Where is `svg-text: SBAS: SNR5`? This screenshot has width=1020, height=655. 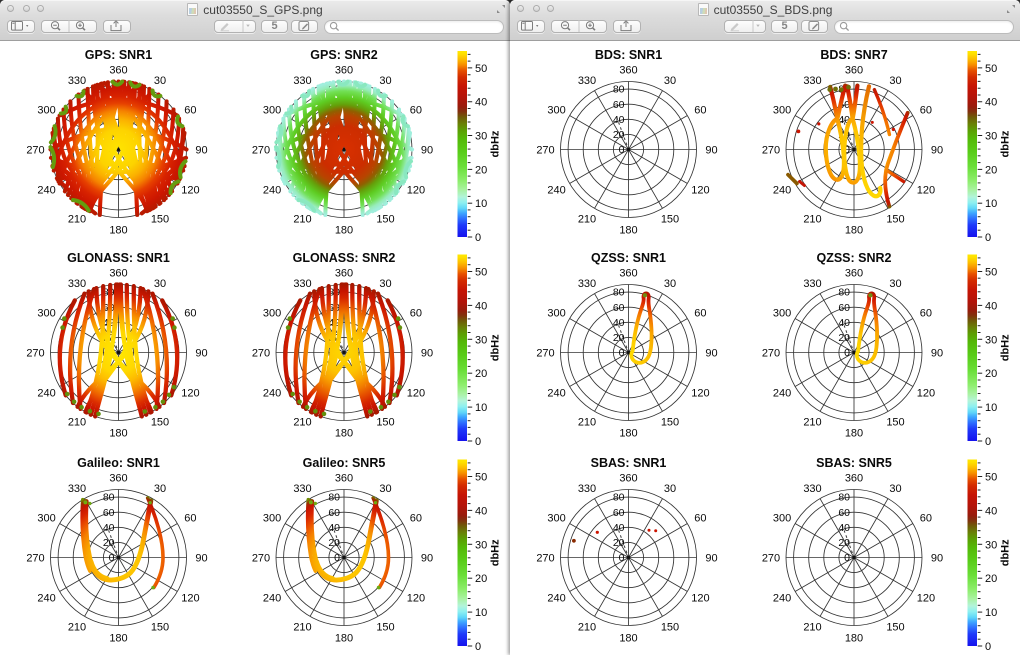 svg-text: SBAS: SNR5 is located at coordinates (854, 463).